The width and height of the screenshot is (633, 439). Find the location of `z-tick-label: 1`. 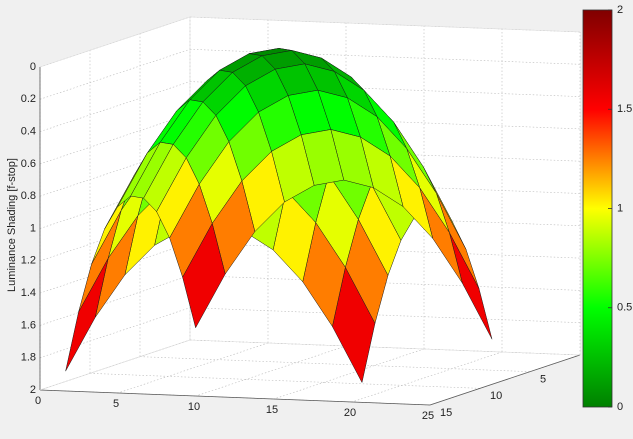

z-tick-label: 1 is located at coordinates (33, 228).